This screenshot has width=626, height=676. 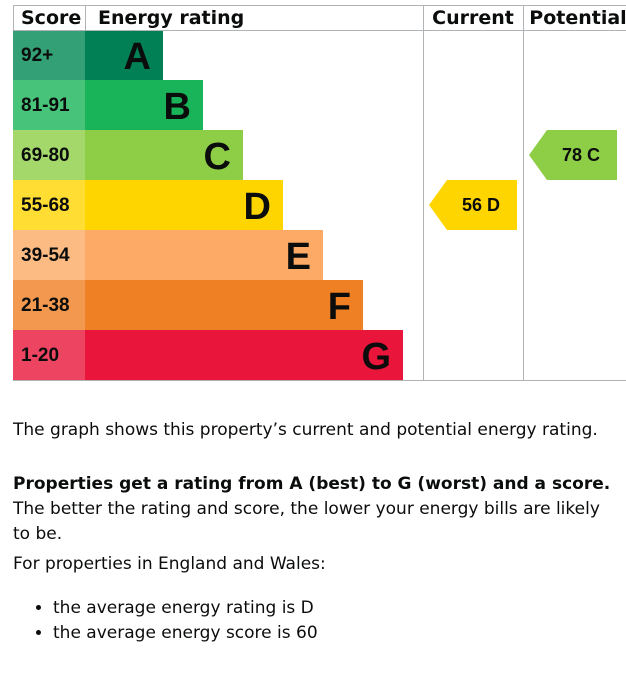 I want to click on score-range-e: 39-54, so click(x=45, y=255).